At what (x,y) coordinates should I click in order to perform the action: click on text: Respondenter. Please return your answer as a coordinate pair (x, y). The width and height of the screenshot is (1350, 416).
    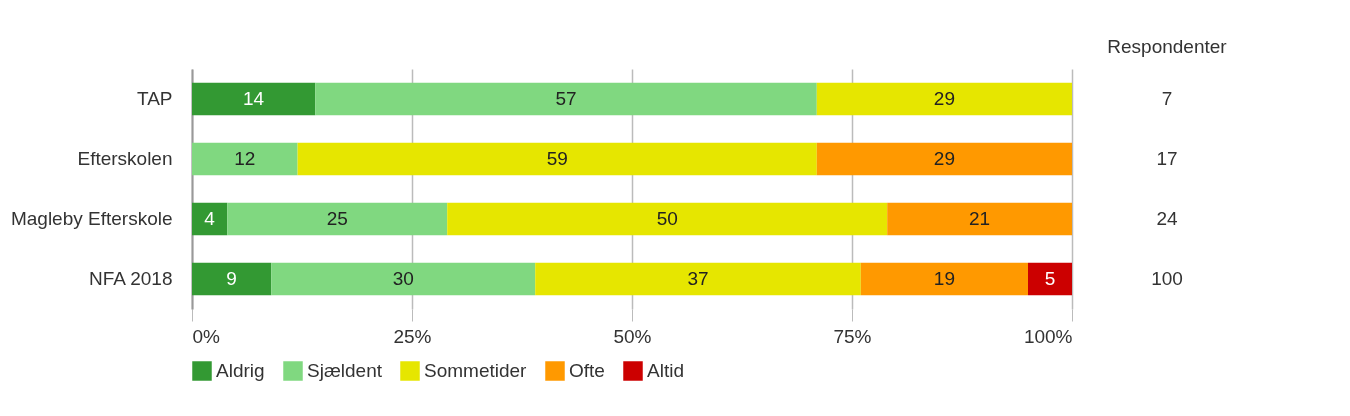
    Looking at the image, I should click on (1167, 46).